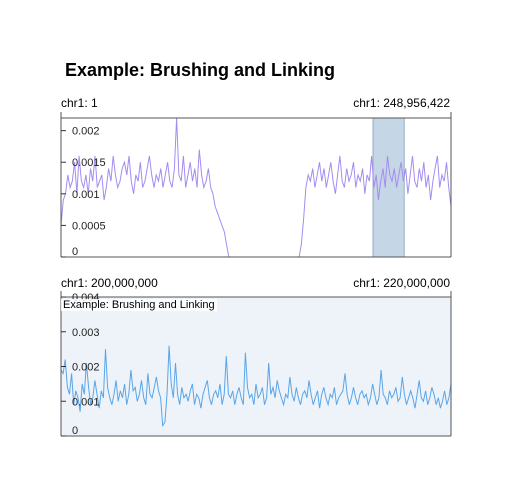 This screenshot has height=498, width=512. Describe the element at coordinates (86, 333) in the screenshot. I see `detail-y-tick-label: 0.003` at that location.